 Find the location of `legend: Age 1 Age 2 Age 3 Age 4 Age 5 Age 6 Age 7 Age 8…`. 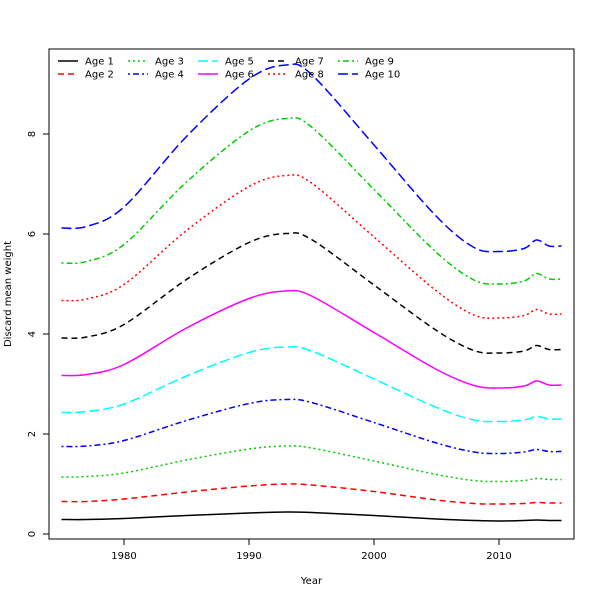

legend: Age 1 Age 2 Age 3 Age 4 Age 5 Age 6 Age 7 Age 8… is located at coordinates (229, 69).